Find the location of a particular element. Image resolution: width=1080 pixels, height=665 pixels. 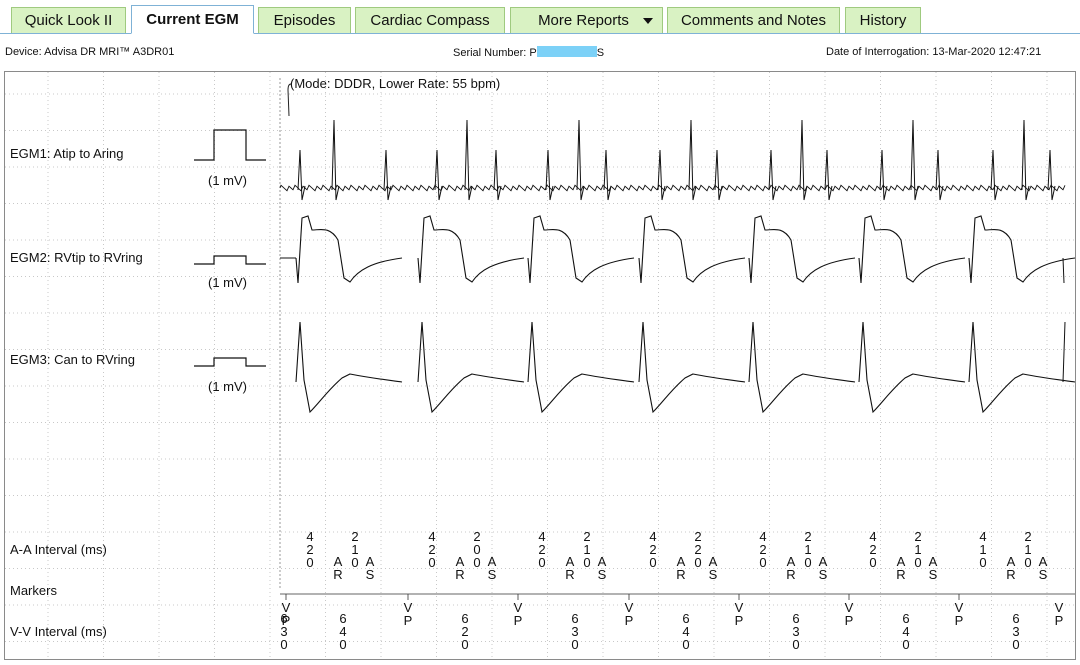

mode-label: (Mode: DDDR, Lower Rate: 55 bpm) is located at coordinates (395, 83).